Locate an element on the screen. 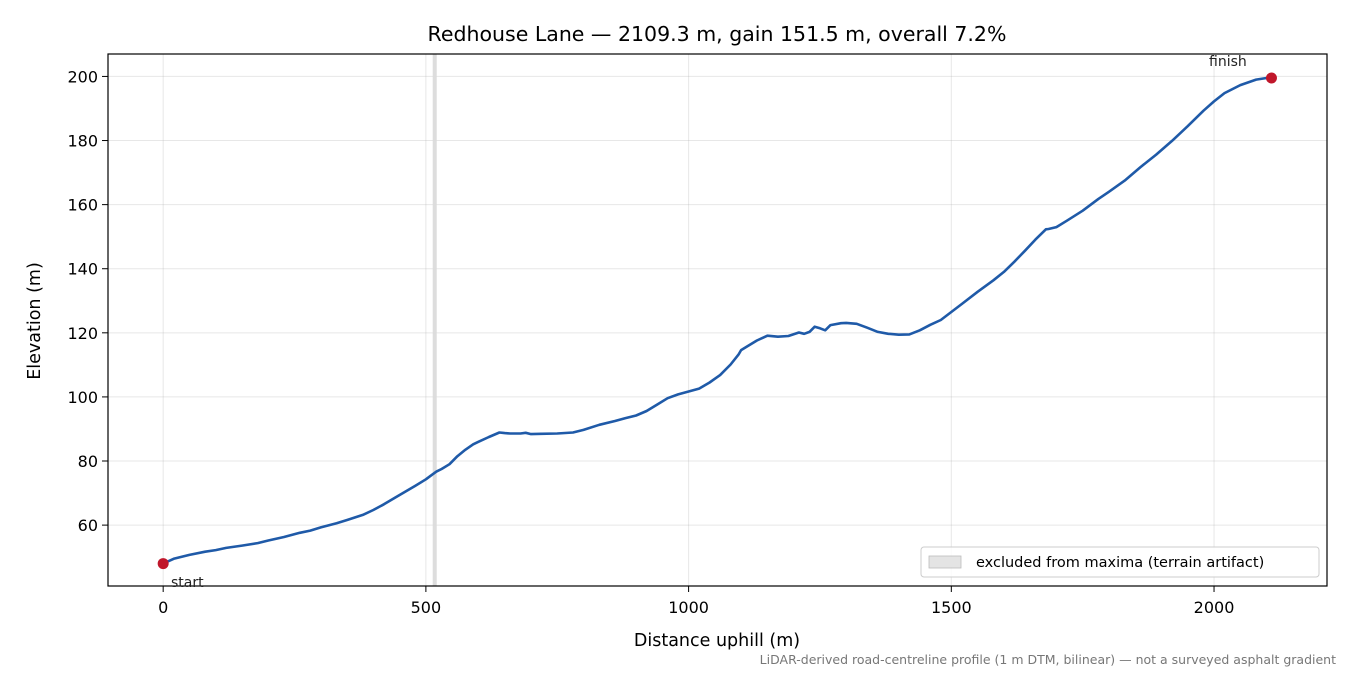  legend-label: excluded from maxima (terrain artifact) is located at coordinates (1120, 563).